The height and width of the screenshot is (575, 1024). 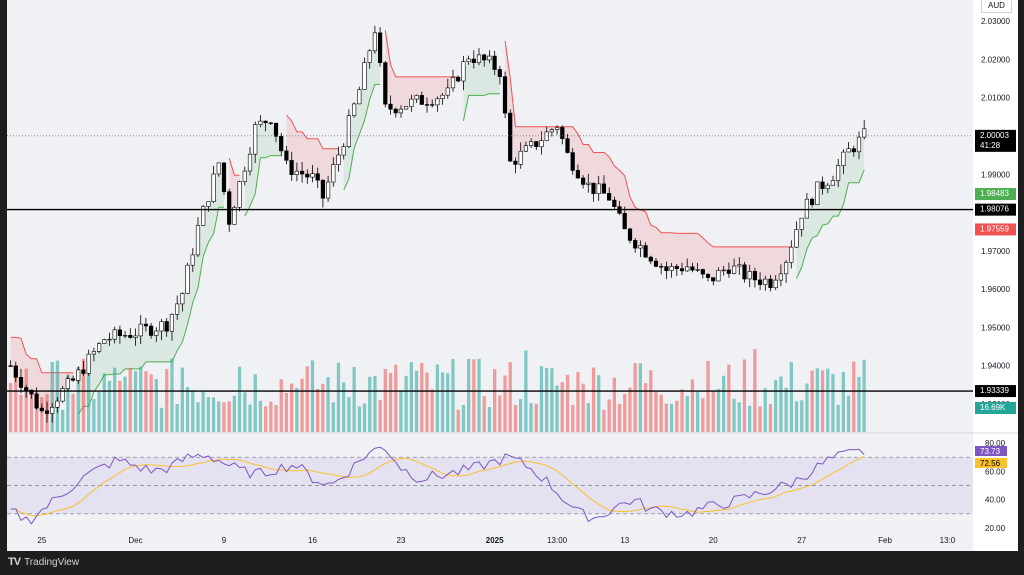 I want to click on rsi-ma-line, so click(x=437, y=486).